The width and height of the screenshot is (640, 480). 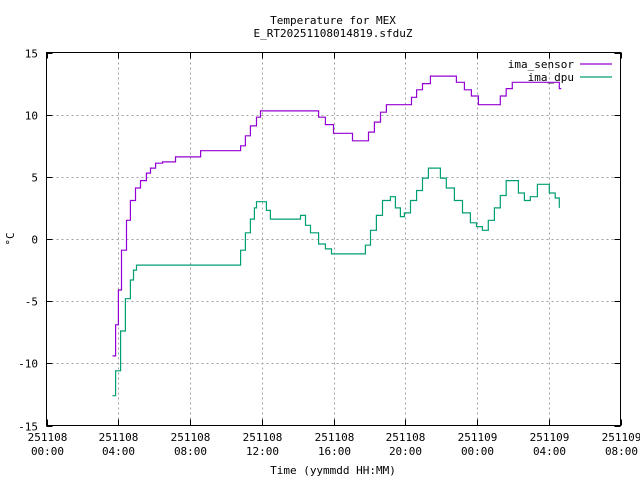 I want to click on y-tick-label: 5, so click(x=34, y=178).